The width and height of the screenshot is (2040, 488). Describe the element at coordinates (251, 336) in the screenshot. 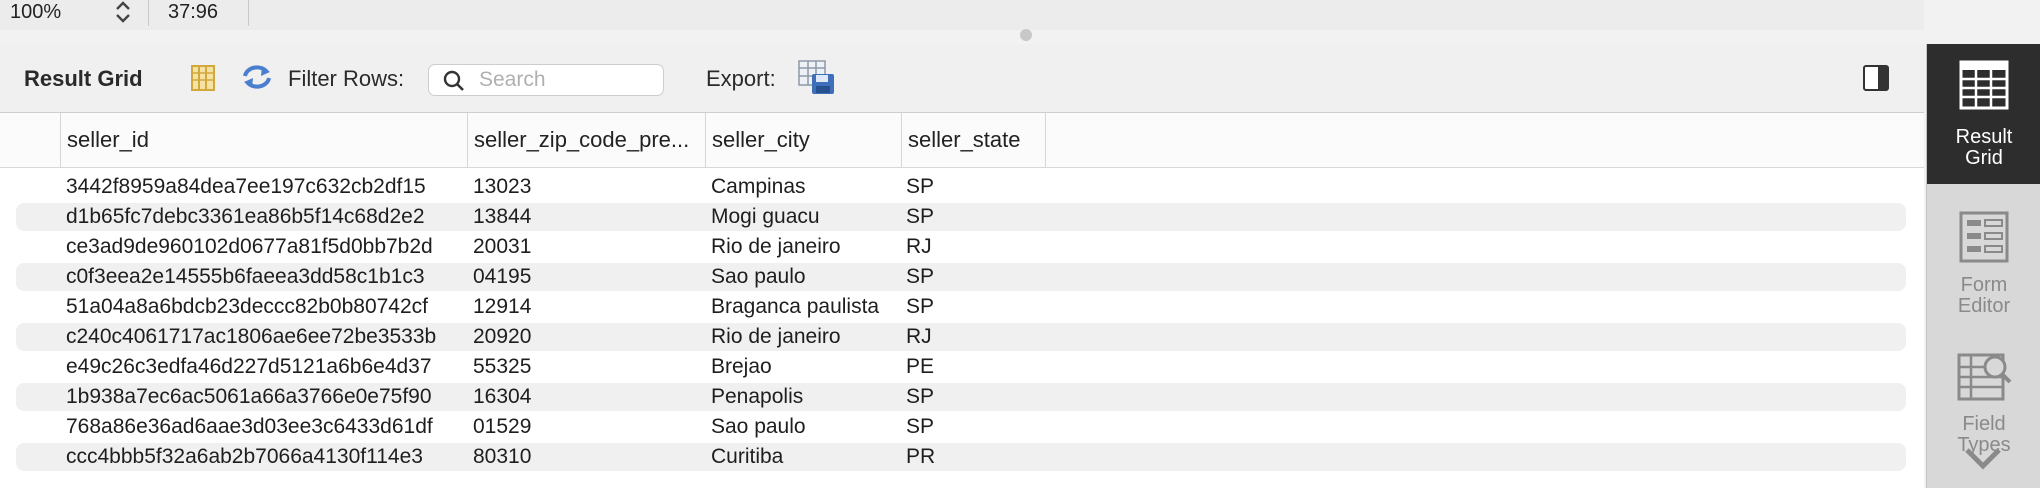

I see `cell-seller-id: c240c4061717ac1806ae6ee72be3533b` at that location.